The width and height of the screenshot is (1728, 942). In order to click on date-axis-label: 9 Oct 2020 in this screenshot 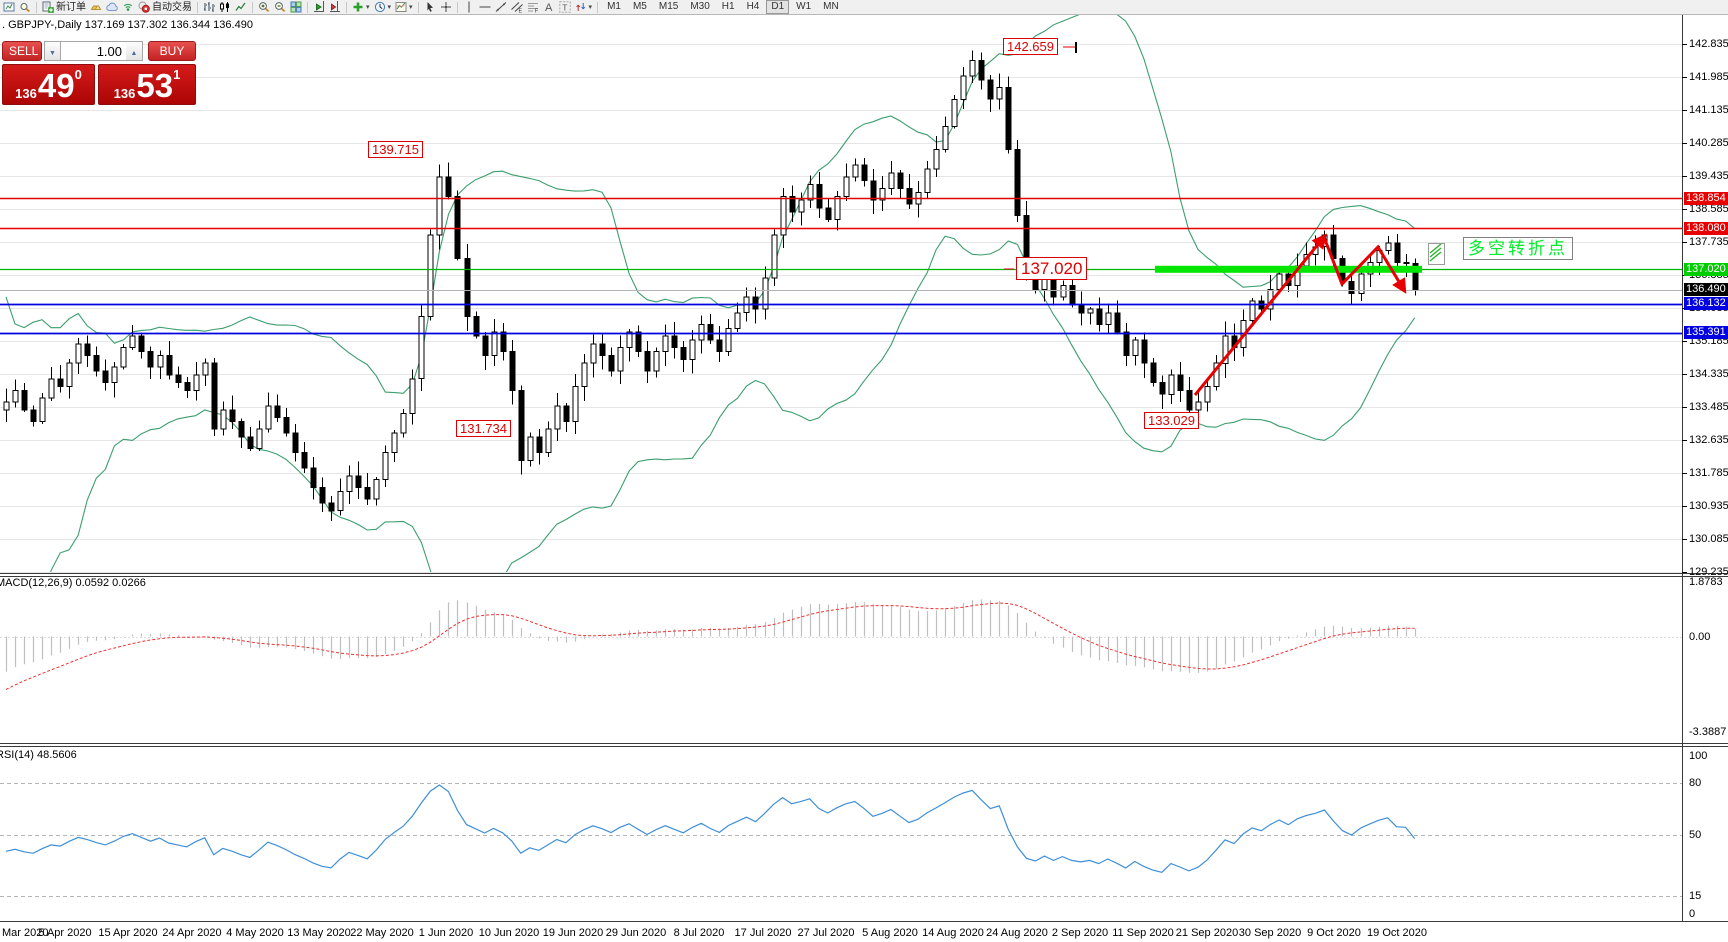, I will do `click(1334, 933)`.